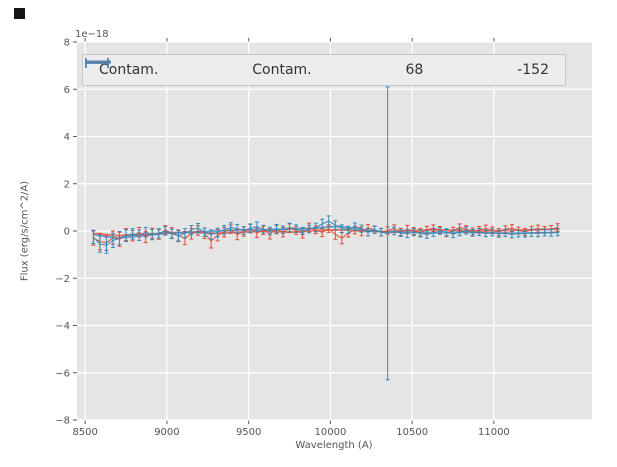  What do you see at coordinates (67, 90) in the screenshot?
I see `y-tick-label: 6` at bounding box center [67, 90].